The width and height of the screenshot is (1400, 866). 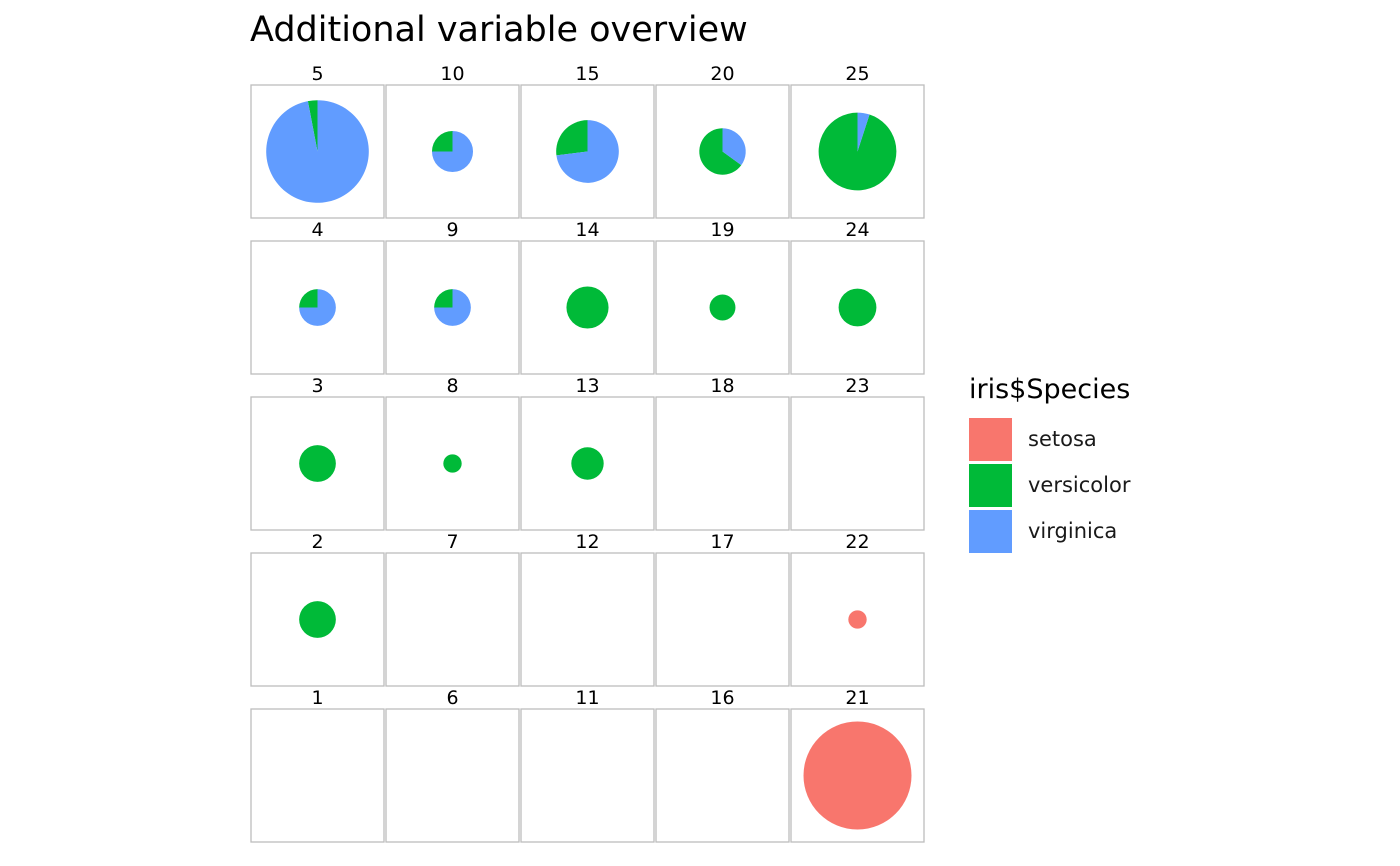 What do you see at coordinates (317, 698) in the screenshot?
I see `panel-label: 1` at bounding box center [317, 698].